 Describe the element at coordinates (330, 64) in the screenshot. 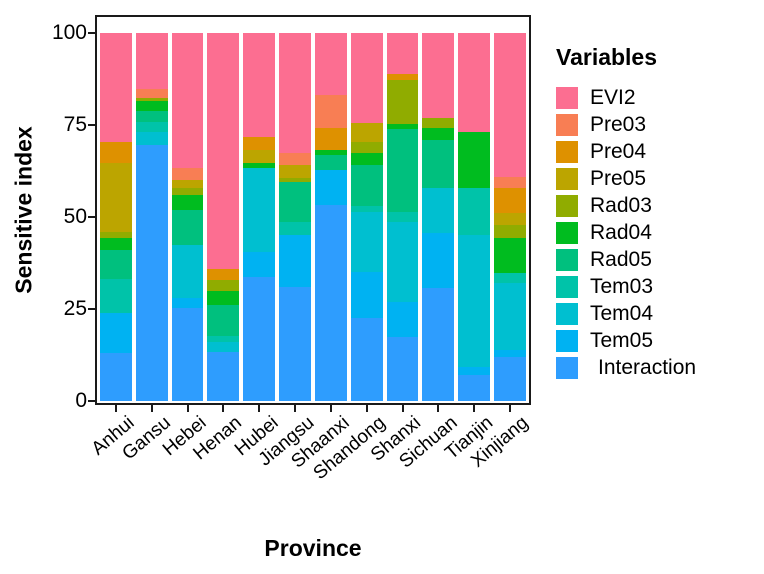

I see `segment-evi2-shaanxi` at that location.